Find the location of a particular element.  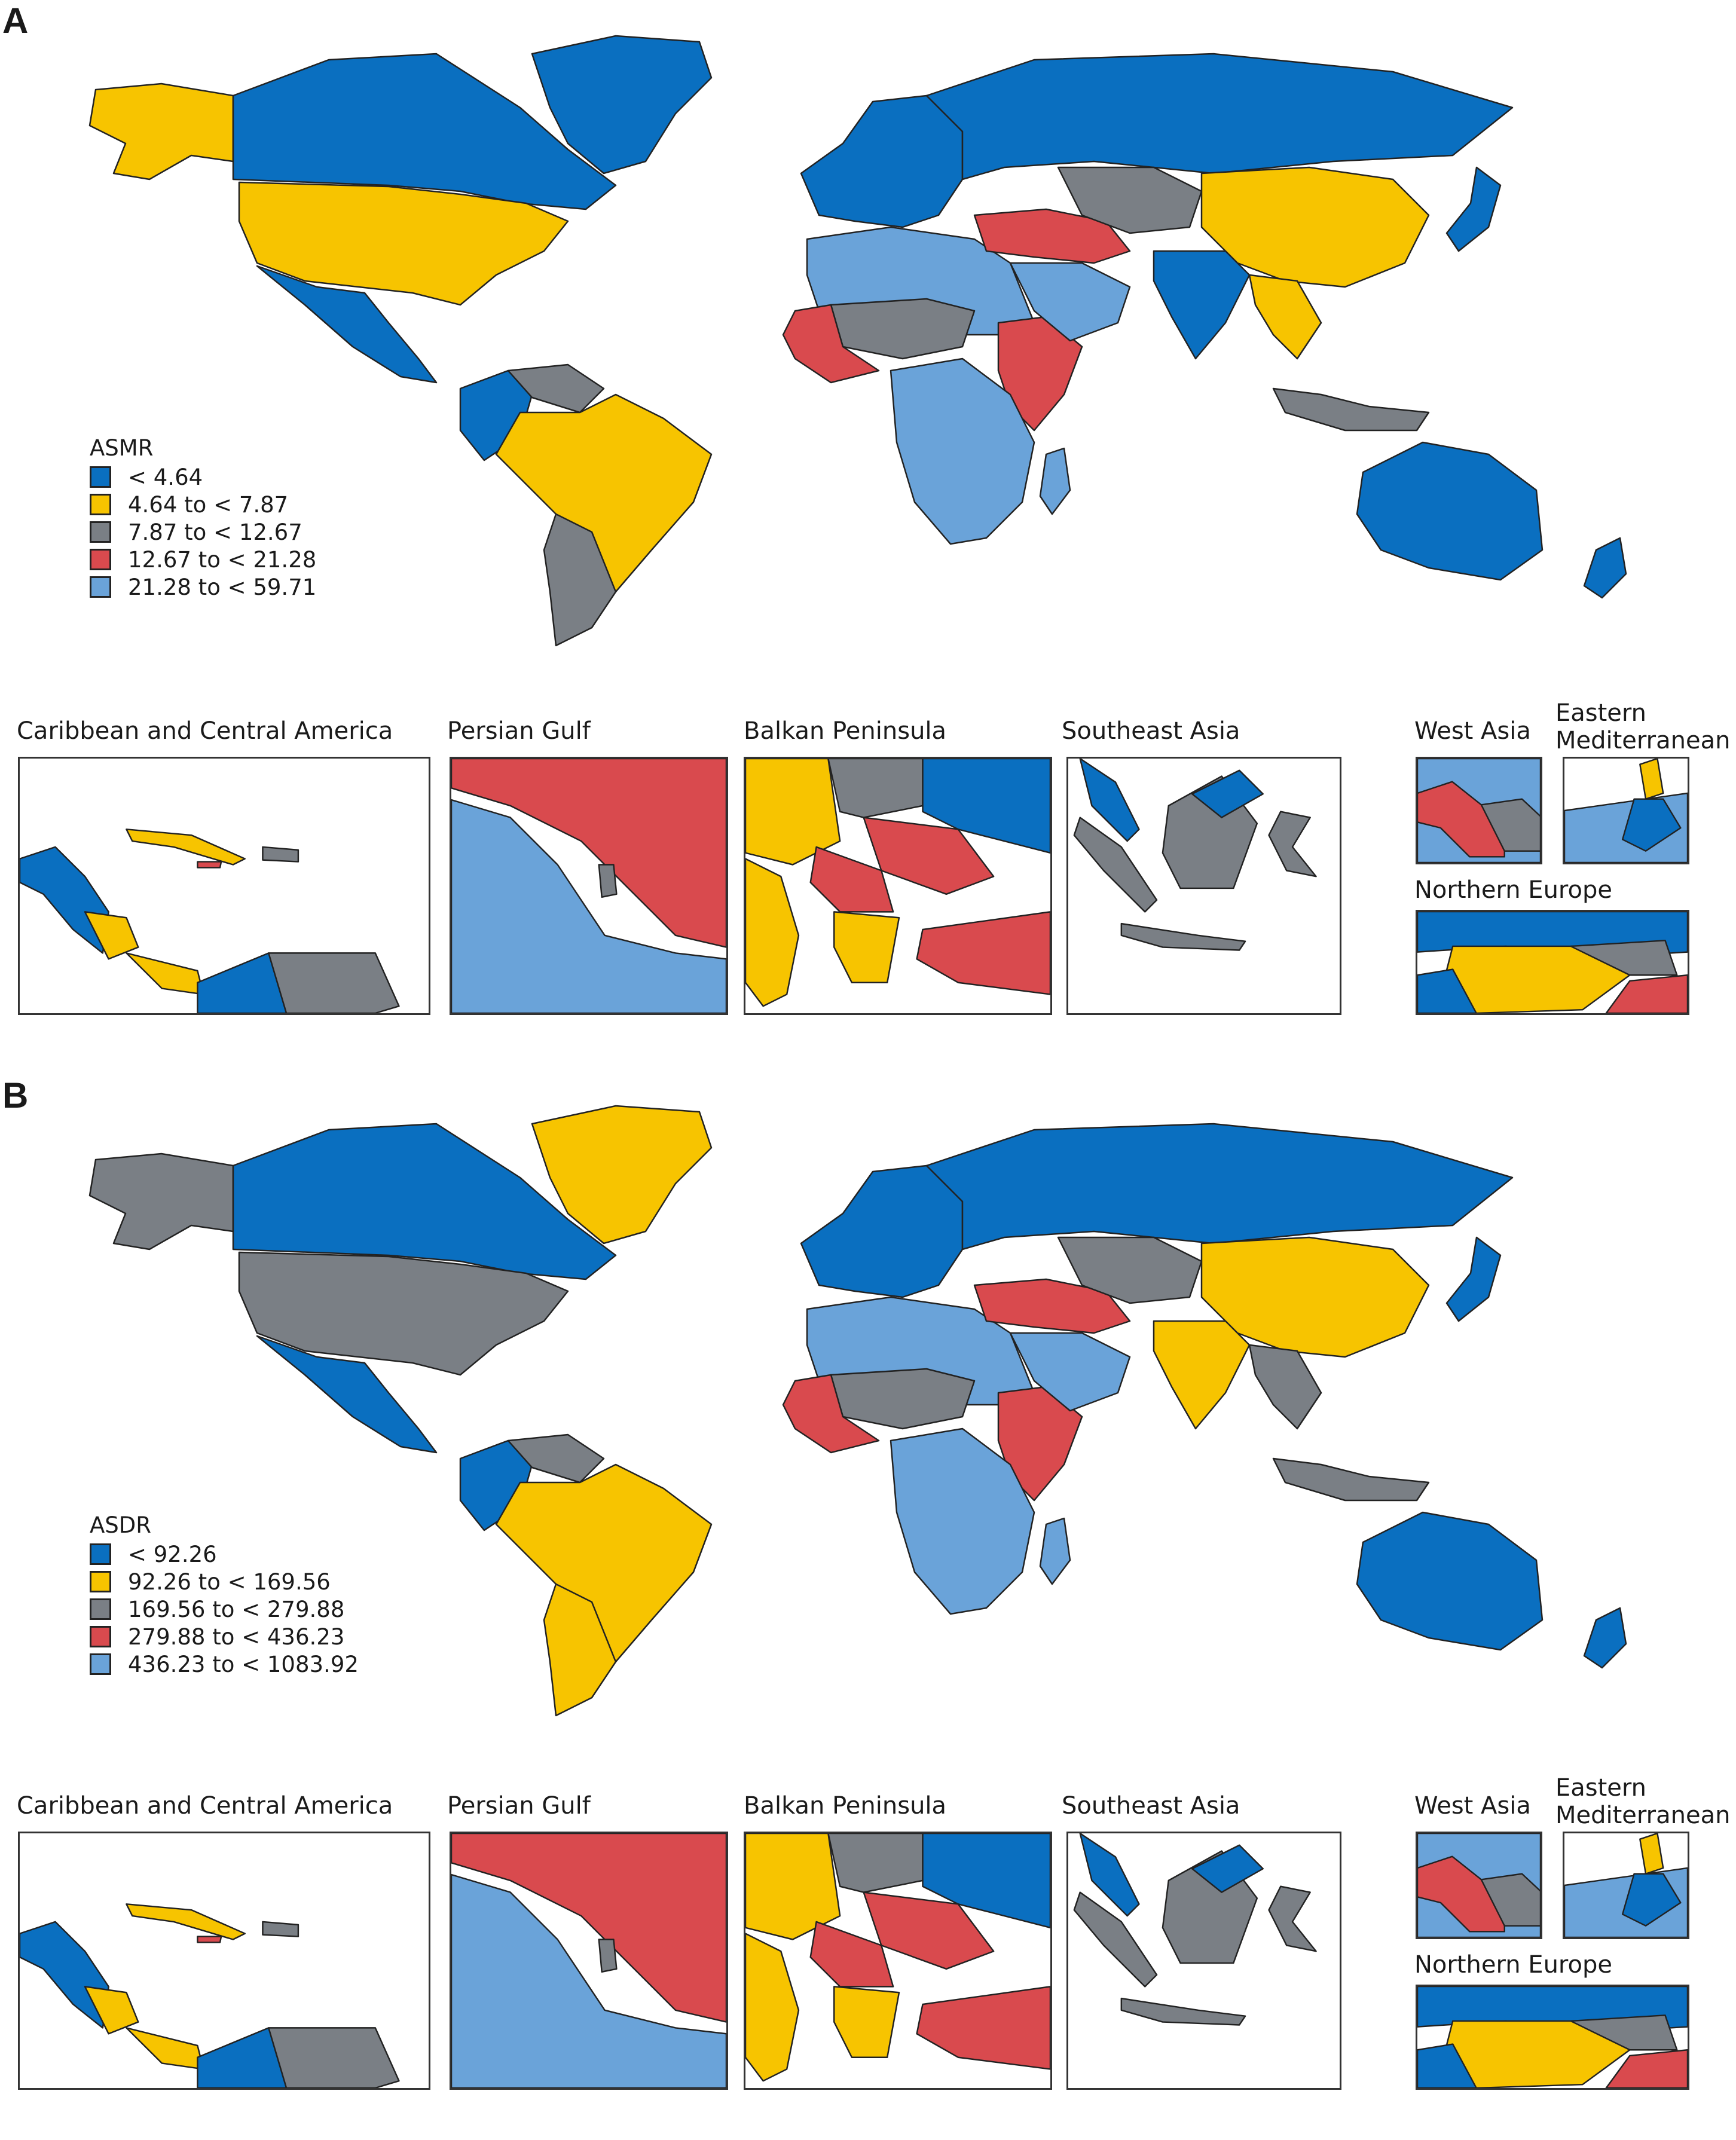

legend-label: 436.23 to < 1083.92 is located at coordinates (243, 1664).